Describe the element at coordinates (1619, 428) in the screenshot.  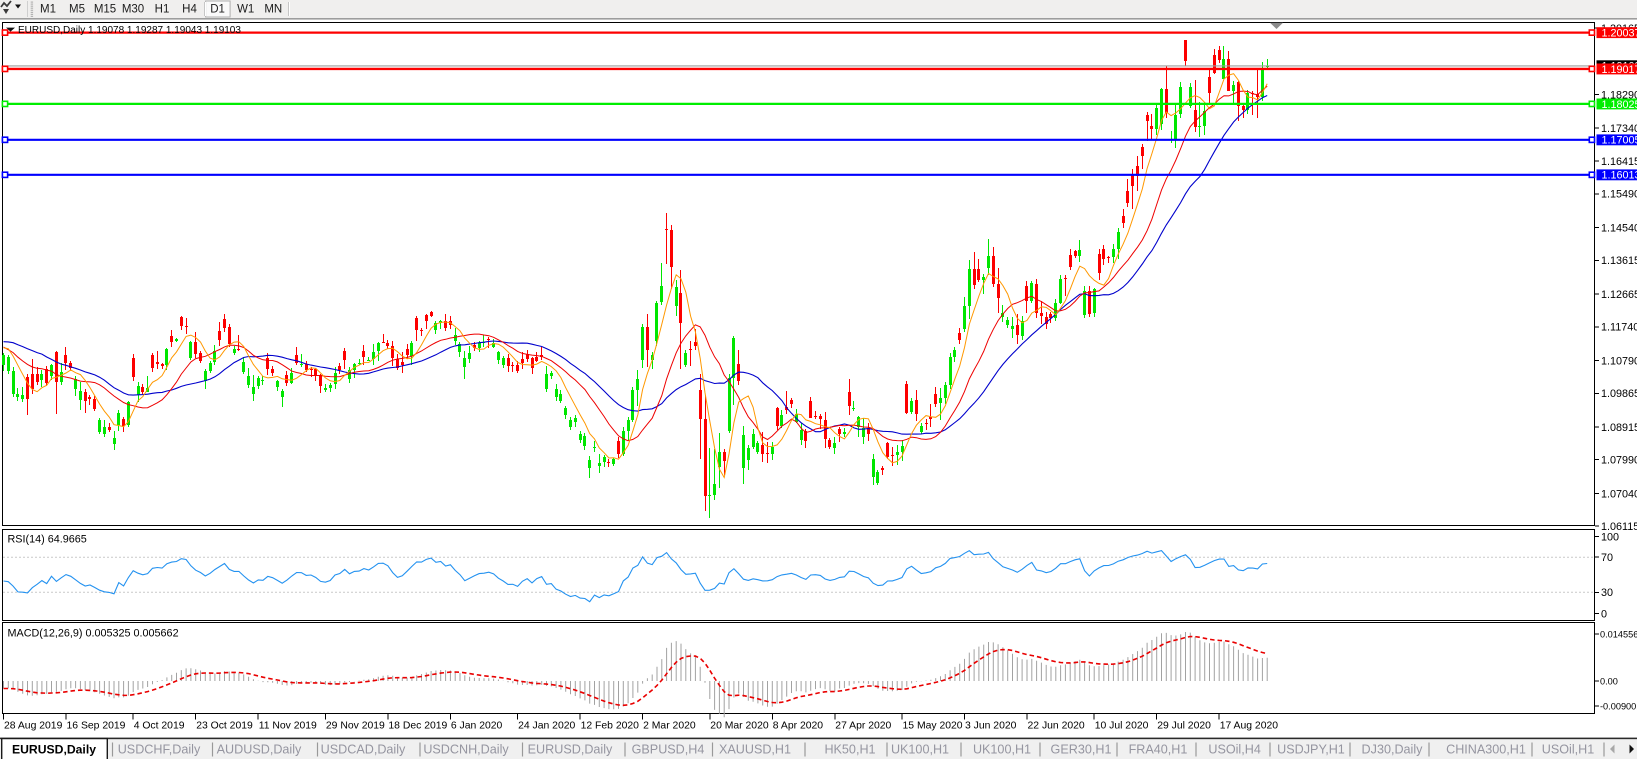
I see `svg-text: 1.08915` at that location.